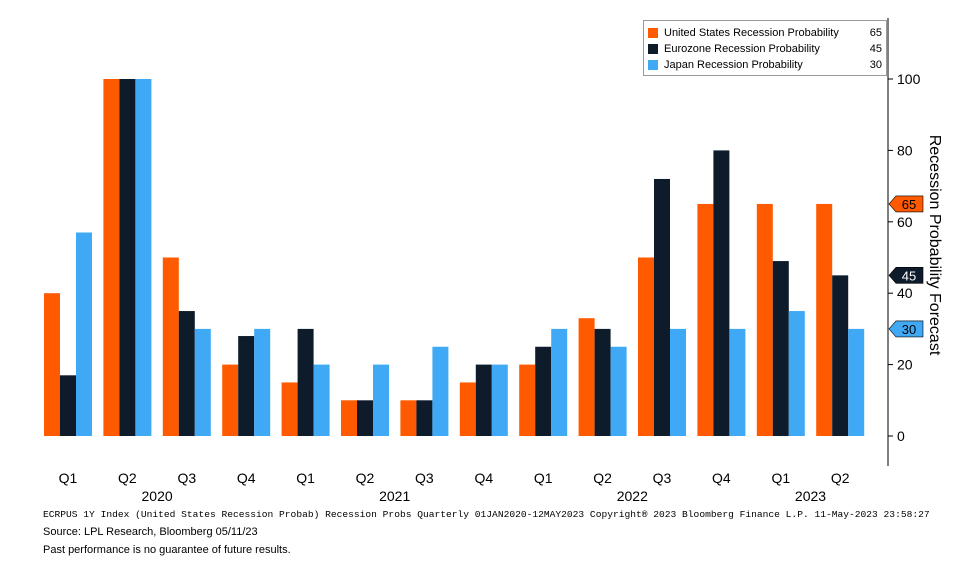 The width and height of the screenshot is (980, 564). I want to click on last-value-marker-us, so click(906, 204).